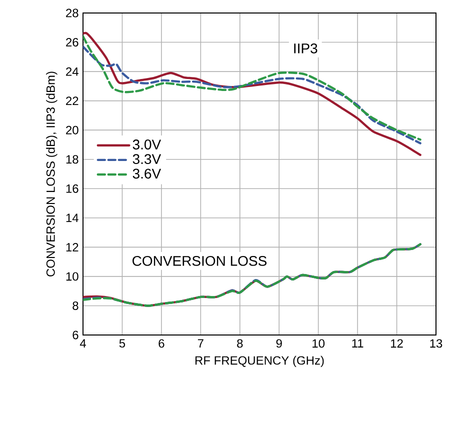 The height and width of the screenshot is (421, 456). What do you see at coordinates (397, 343) in the screenshot?
I see `x-tick-label: 12` at bounding box center [397, 343].